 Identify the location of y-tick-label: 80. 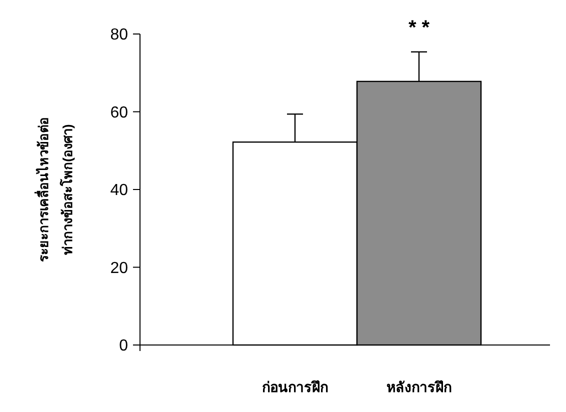
(119, 35).